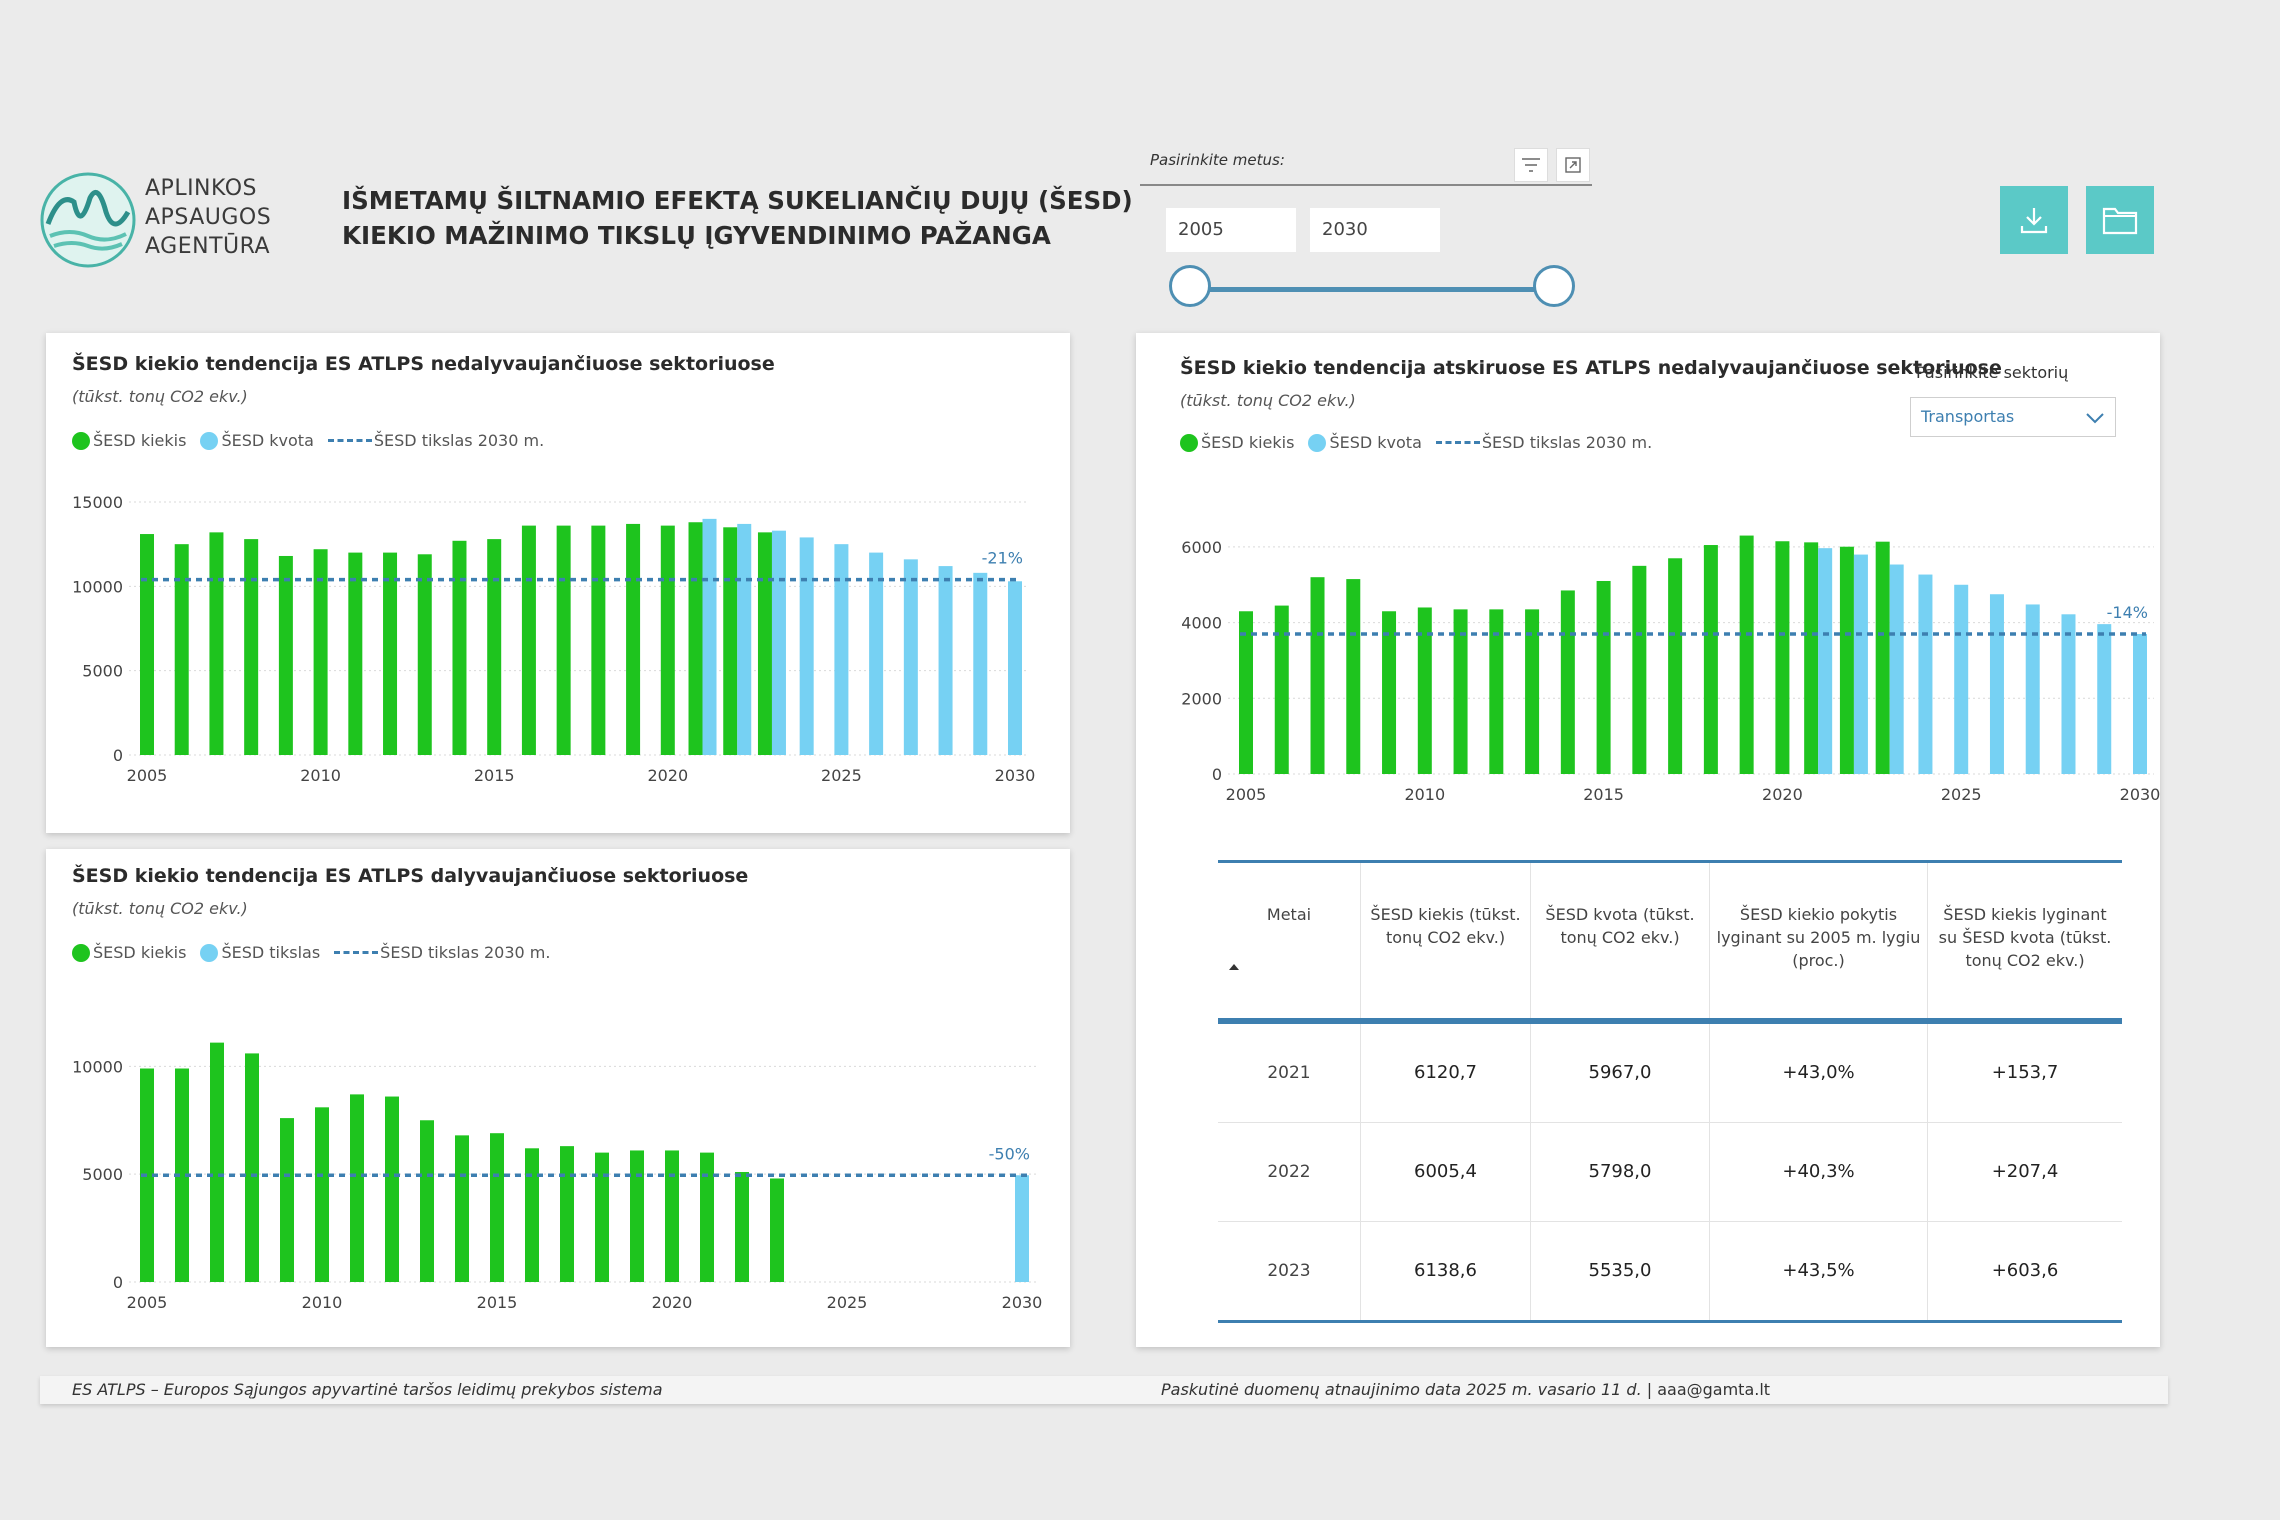  Describe the element at coordinates (2120, 220) in the screenshot. I see `open-folder-button` at that location.